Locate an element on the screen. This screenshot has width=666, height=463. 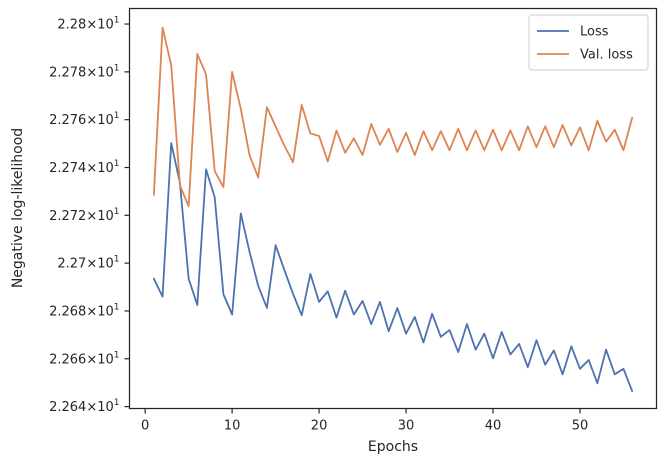
y-tick-label: 2.27×10¹ is located at coordinates (88, 263).